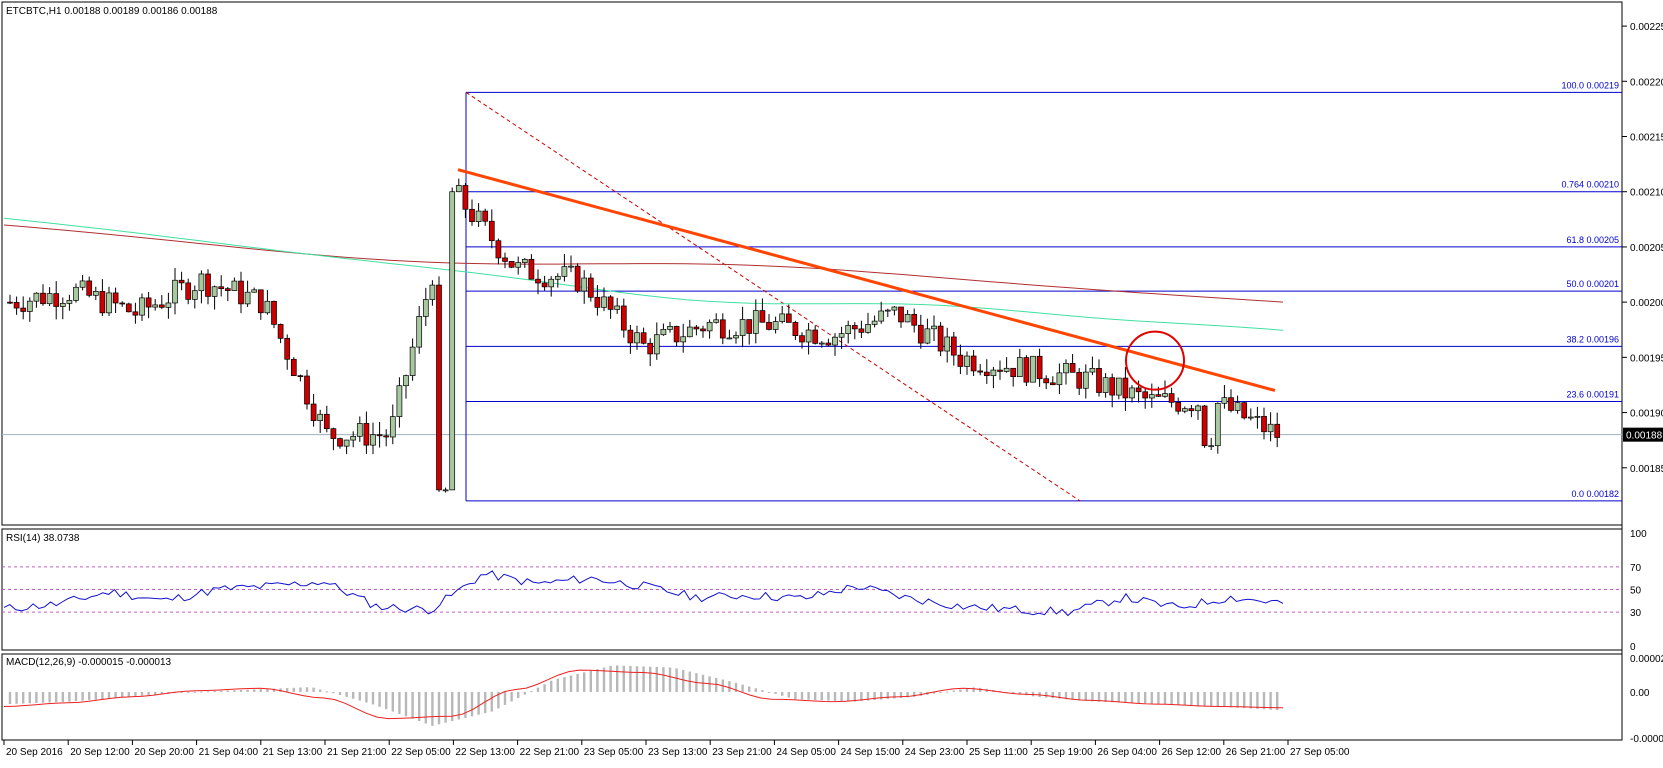 The image size is (1663, 768). Describe the element at coordinates (1646, 27) in the screenshot. I see `price-tick-label: 0.00225` at that location.